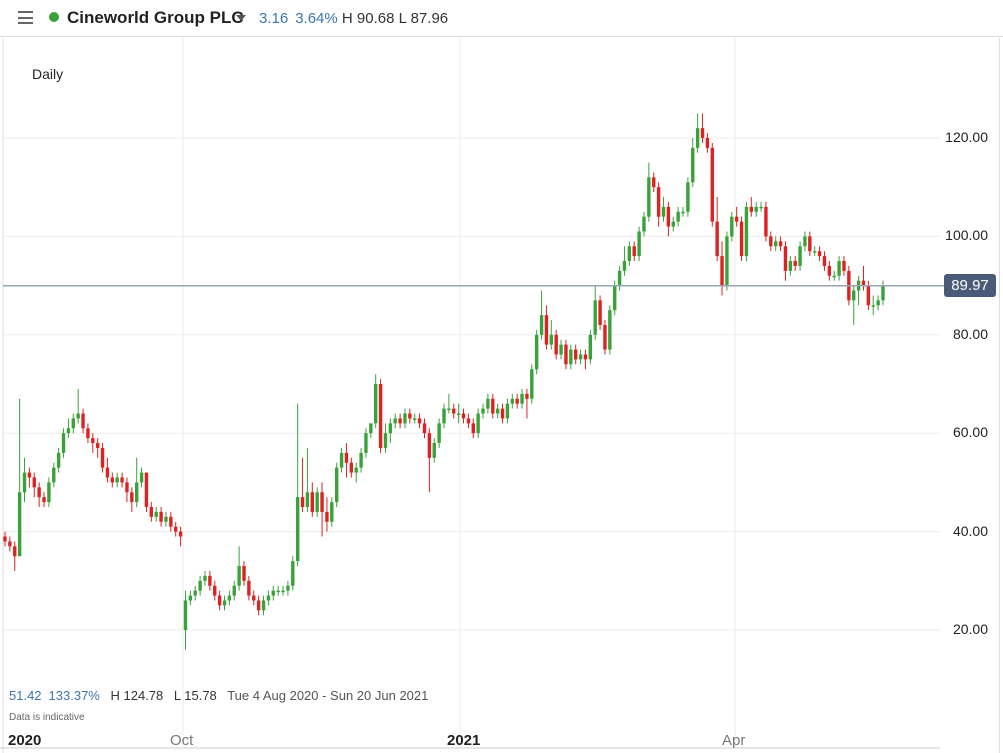 Image resolution: width=1003 pixels, height=753 pixels. I want to click on y-tick-label: 20.00, so click(970, 629).